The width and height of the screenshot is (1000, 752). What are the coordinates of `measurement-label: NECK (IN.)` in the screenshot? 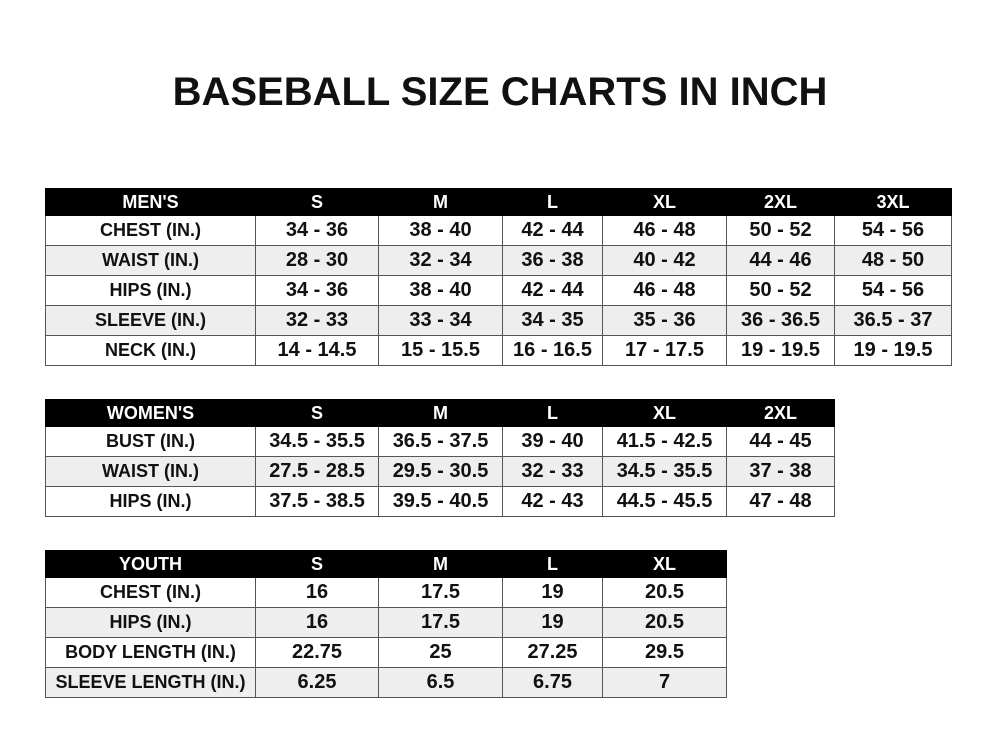 It's located at (150, 350).